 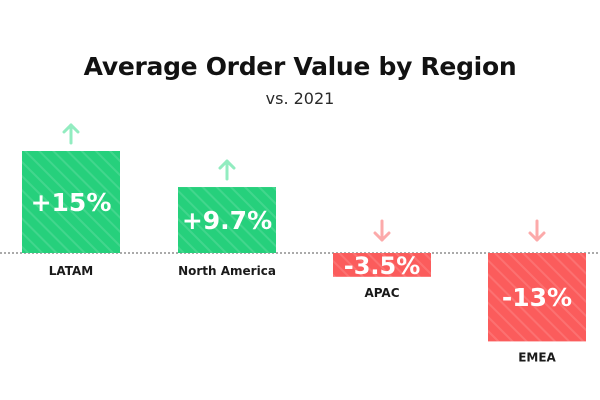 I want to click on chart-title: Average Order Value by Region, so click(x=300, y=66).